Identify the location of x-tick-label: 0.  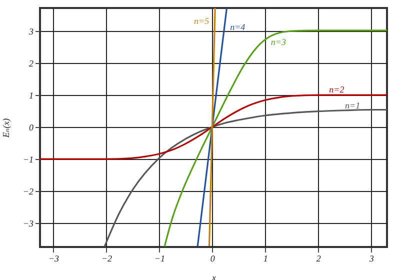
(213, 259).